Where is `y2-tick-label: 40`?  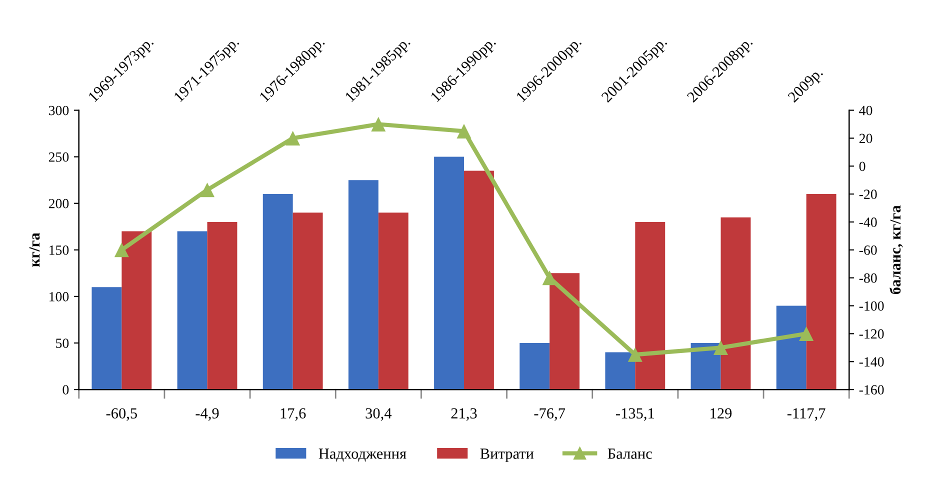
y2-tick-label: 40 is located at coordinates (865, 111).